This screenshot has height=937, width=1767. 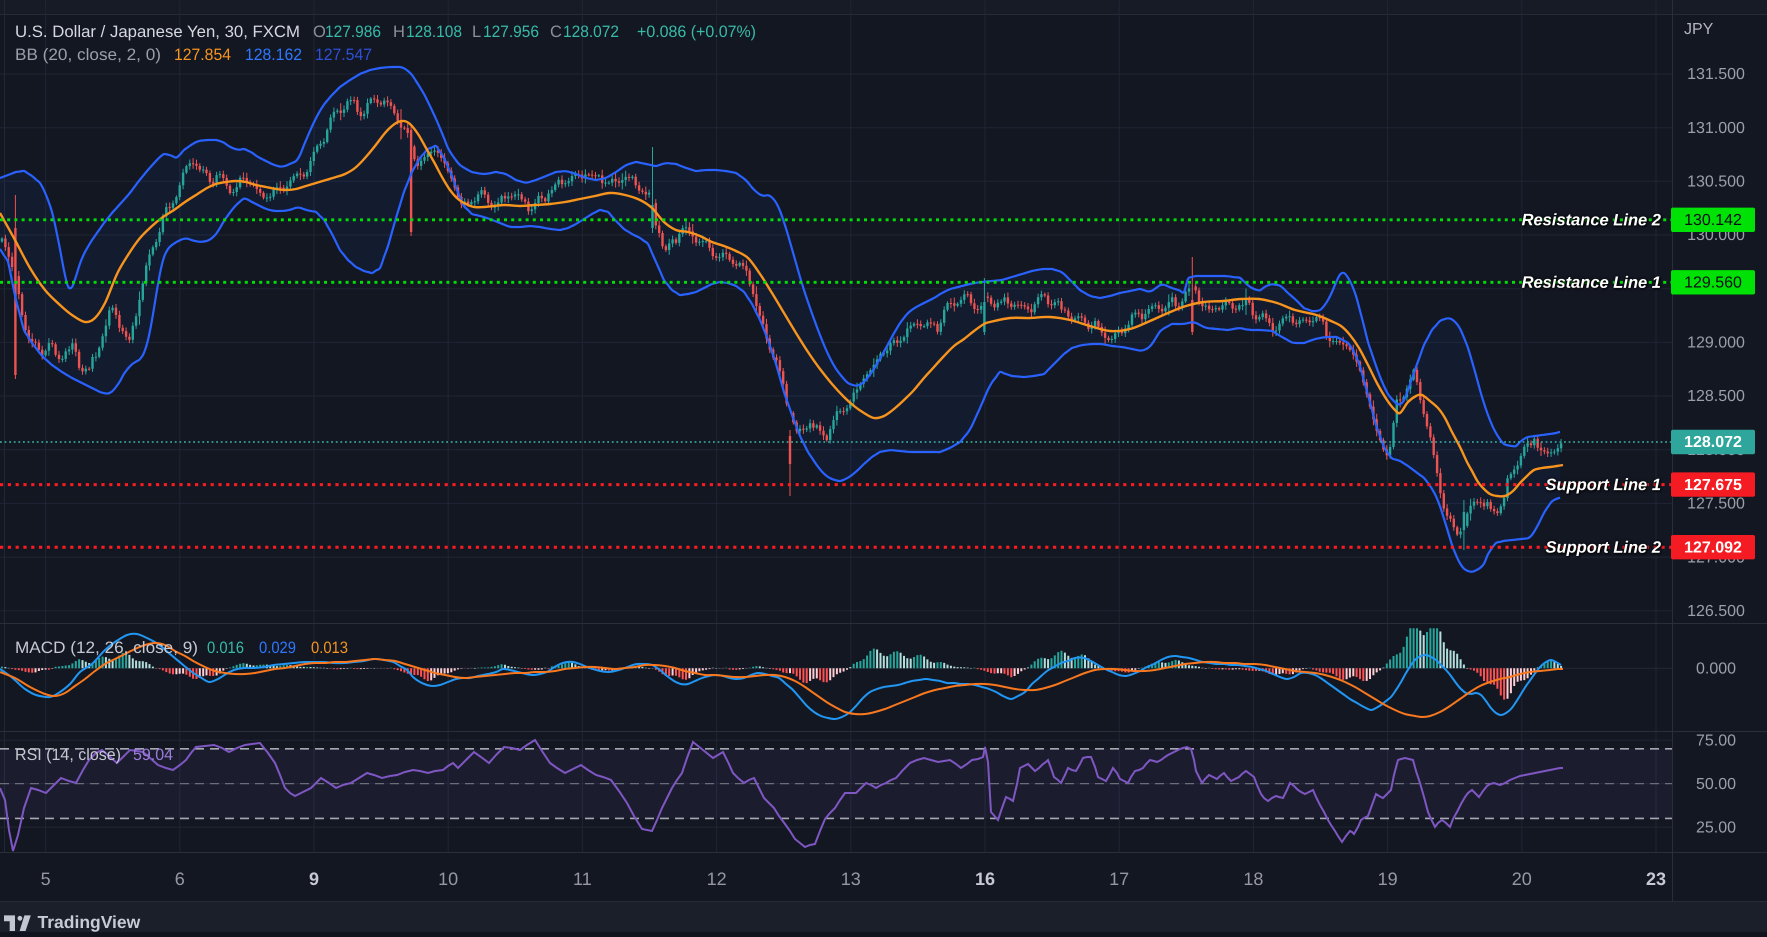 What do you see at coordinates (1713, 547) in the screenshot?
I see `svg-text: 127.092` at bounding box center [1713, 547].